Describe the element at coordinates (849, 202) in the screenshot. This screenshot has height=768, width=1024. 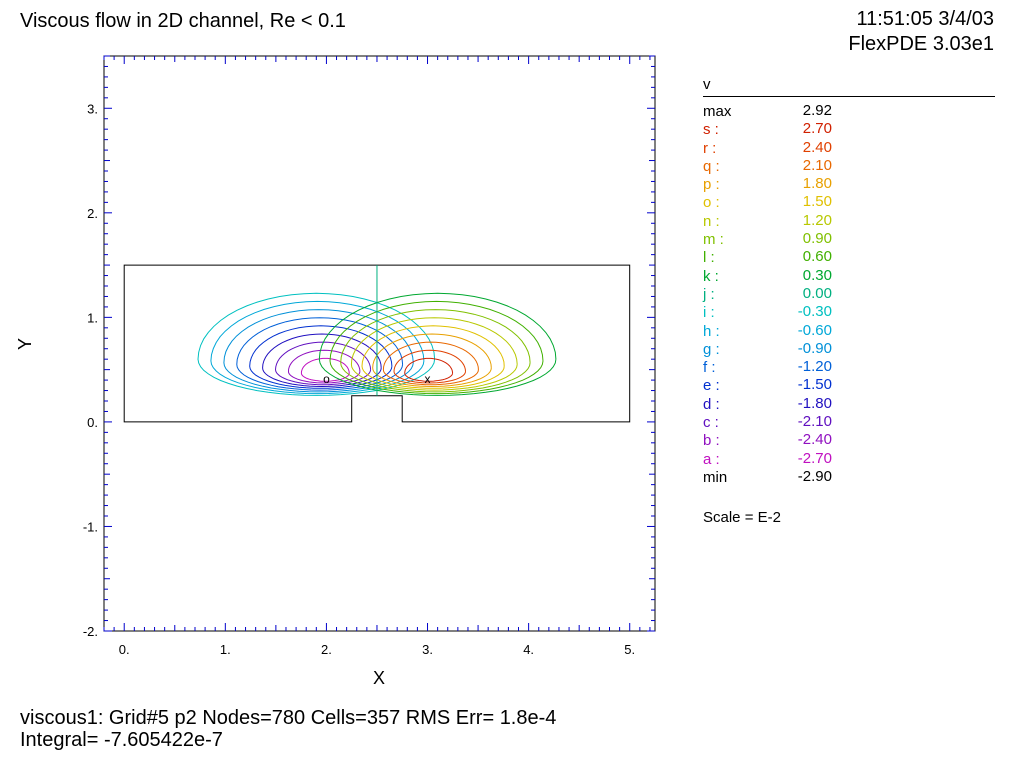
I see `legend-row: o : 1.50` at that location.